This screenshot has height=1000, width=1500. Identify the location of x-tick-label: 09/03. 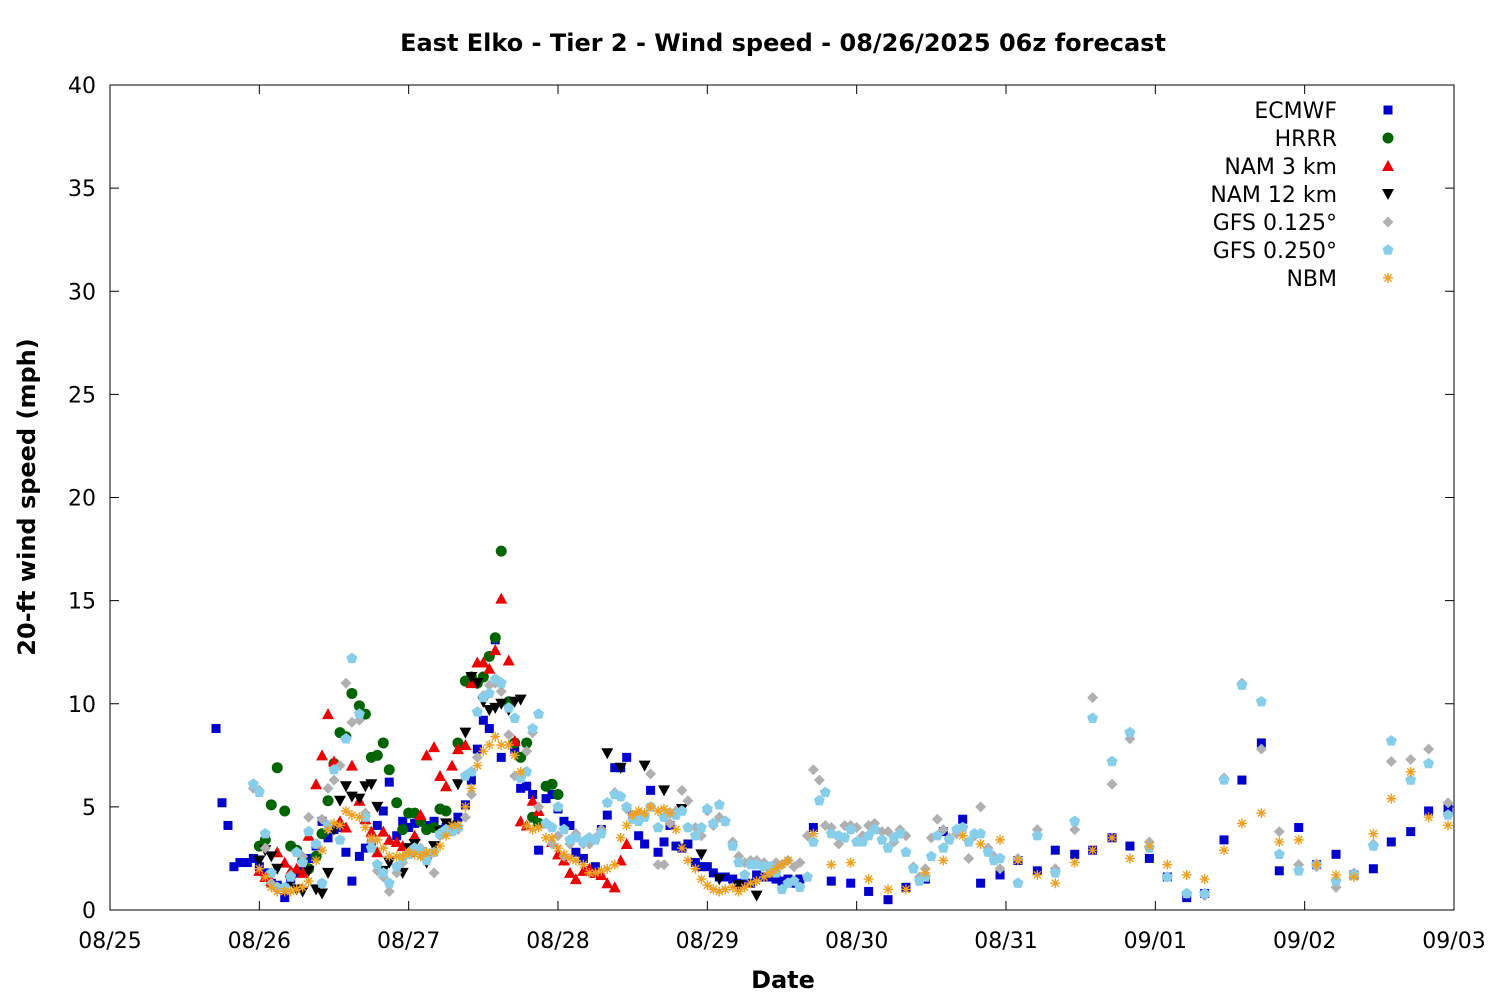
(1453, 941).